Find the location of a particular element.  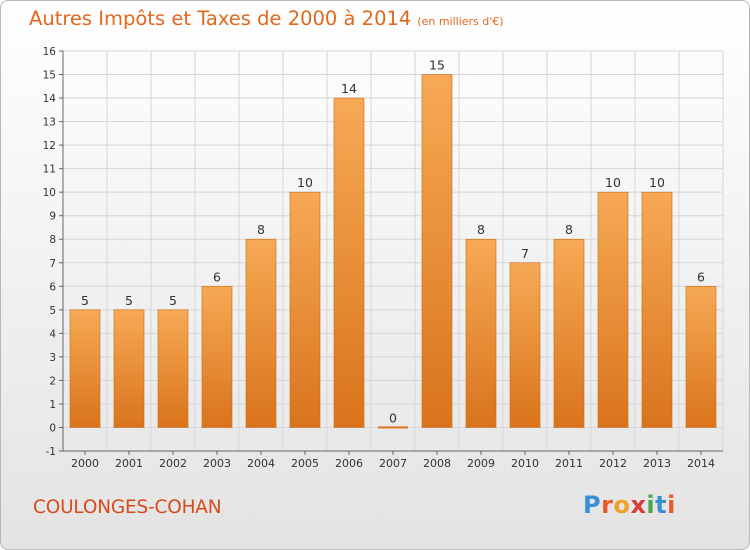

proxiti-logo: Proxiti is located at coordinates (629, 505).